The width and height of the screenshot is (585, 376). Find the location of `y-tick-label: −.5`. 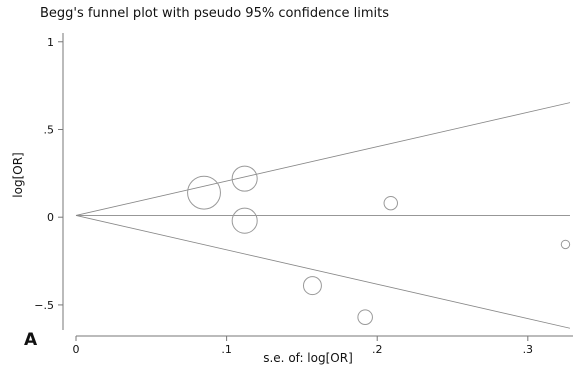

y-tick-label: −.5 is located at coordinates (44, 305).